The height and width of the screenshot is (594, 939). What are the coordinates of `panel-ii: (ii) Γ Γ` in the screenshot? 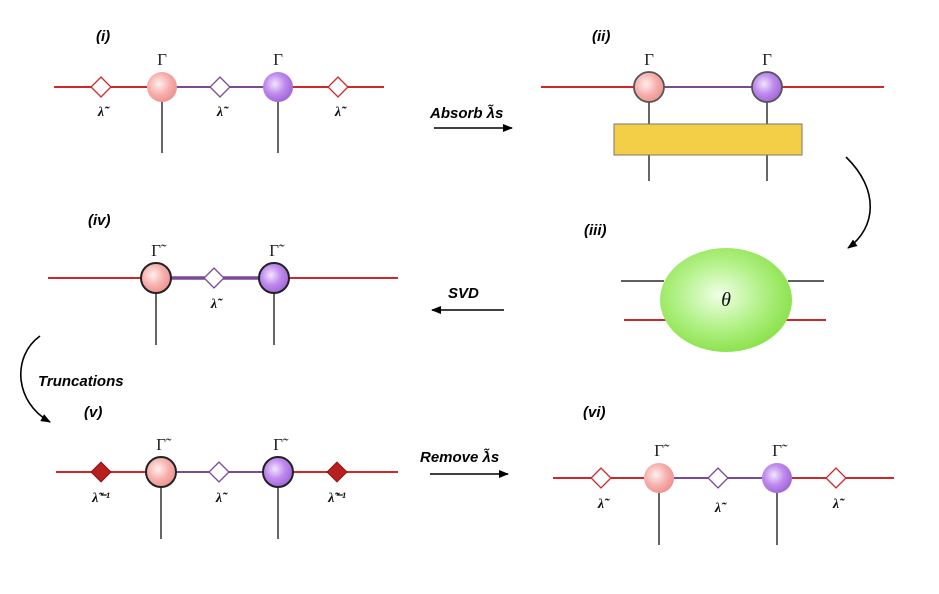 It's located at (712, 104).